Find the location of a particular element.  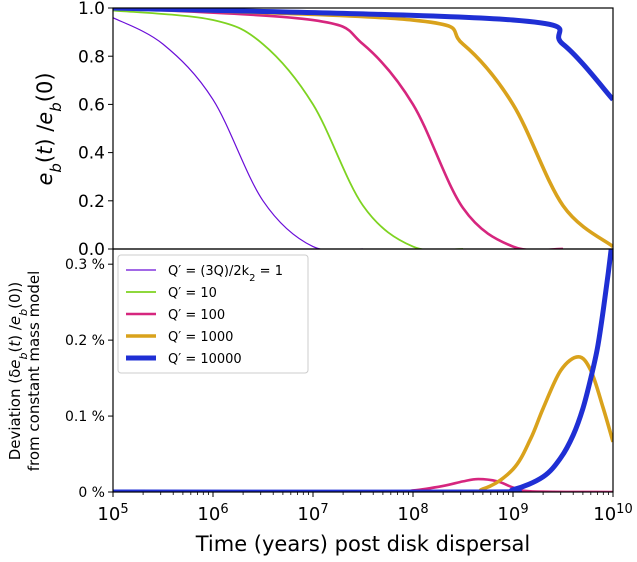

legend-box is located at coordinates (213, 314).